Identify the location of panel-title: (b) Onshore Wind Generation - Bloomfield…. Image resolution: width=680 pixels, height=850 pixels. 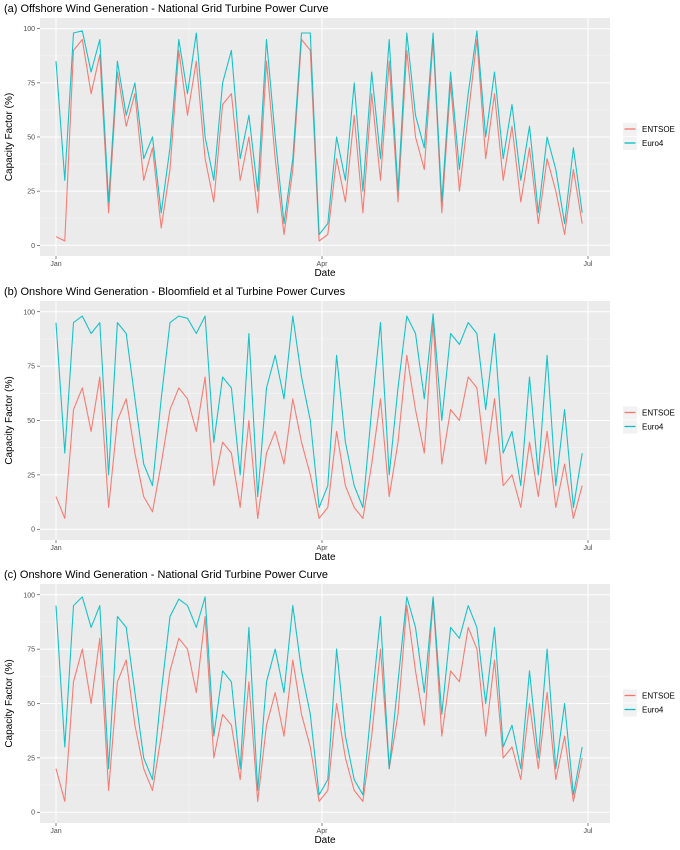
(175, 292).